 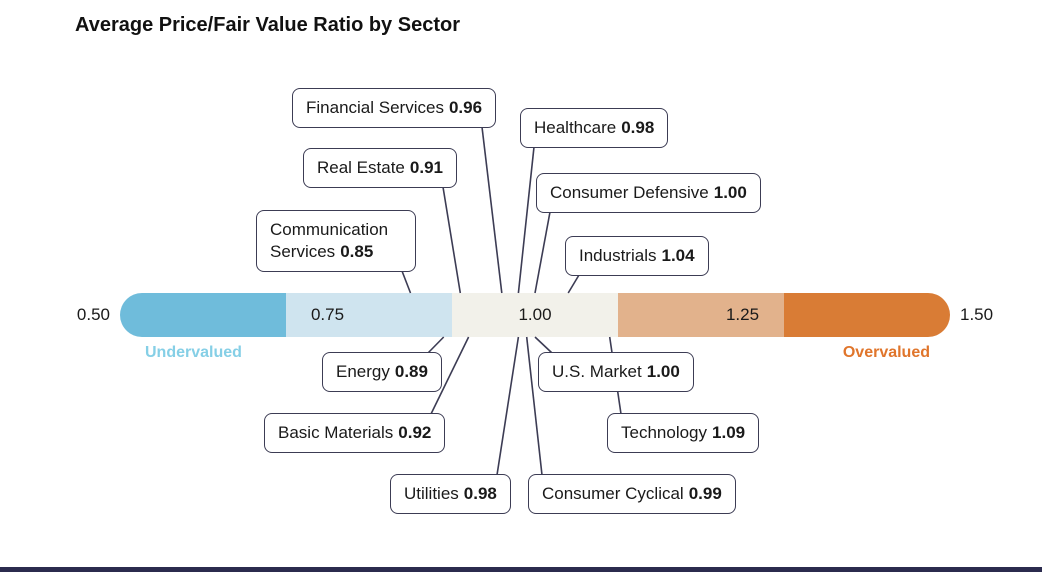 What do you see at coordinates (327, 314) in the screenshot?
I see `axis-tick-label: 0.75` at bounding box center [327, 314].